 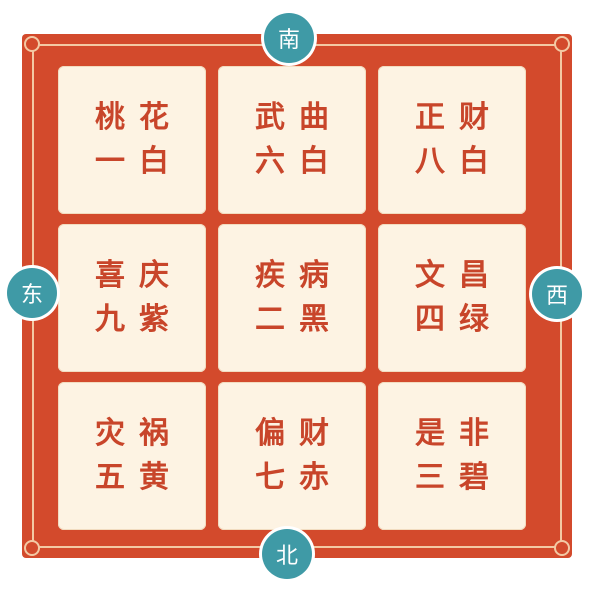 What do you see at coordinates (299, 117) in the screenshot?
I see `palace-meaning: 武曲` at bounding box center [299, 117].